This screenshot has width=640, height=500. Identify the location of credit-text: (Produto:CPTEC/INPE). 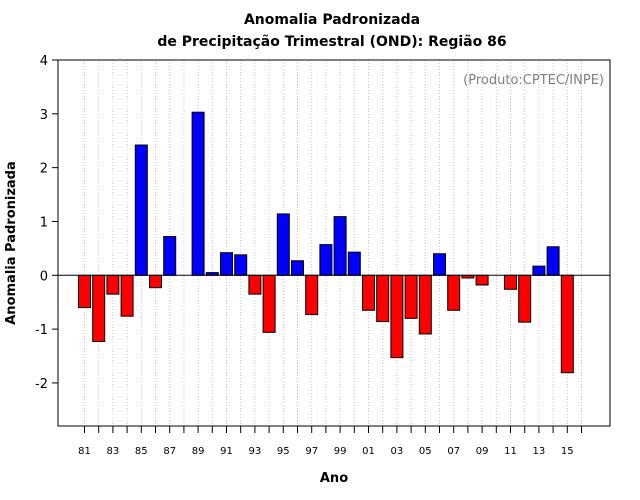
(533, 80).